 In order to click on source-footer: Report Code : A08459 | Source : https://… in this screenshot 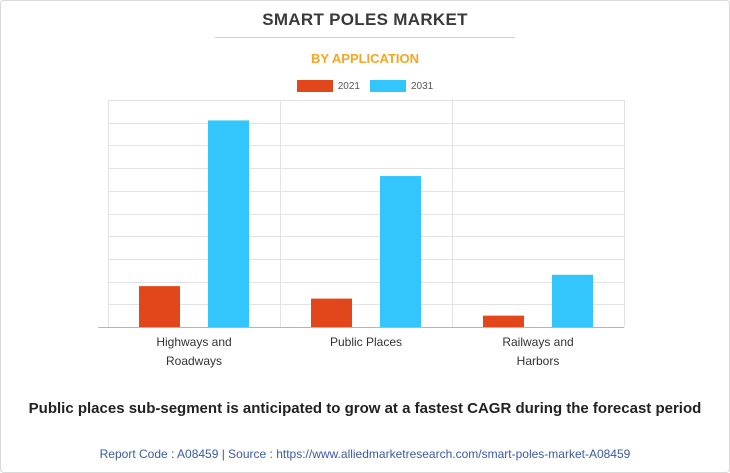, I will do `click(365, 454)`.